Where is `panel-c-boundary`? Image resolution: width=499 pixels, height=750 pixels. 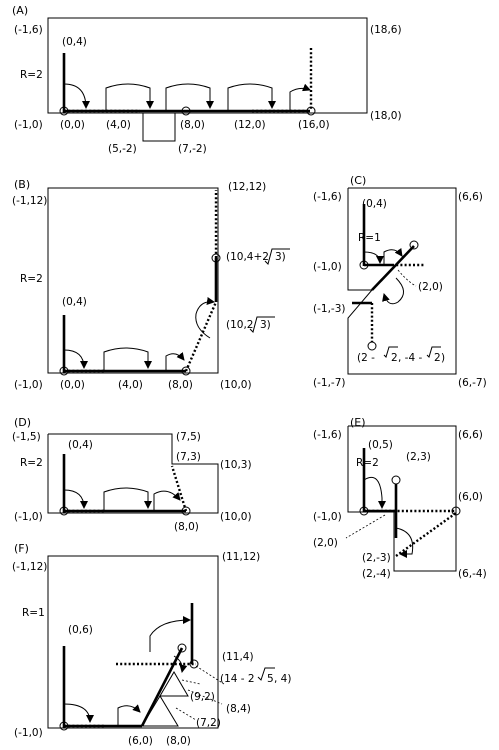
panel-c-boundary is located at coordinates (402, 281).